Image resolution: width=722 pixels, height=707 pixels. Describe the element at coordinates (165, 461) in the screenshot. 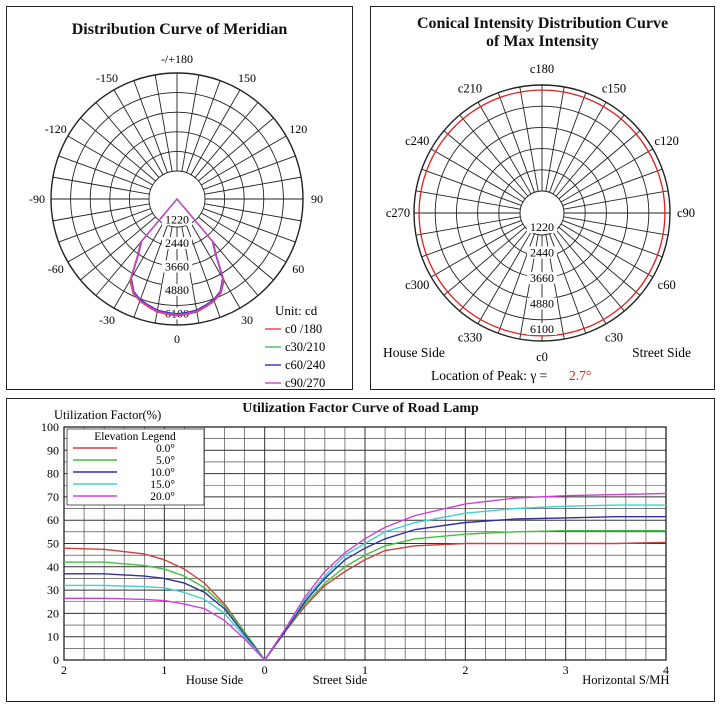

I see `uf-legend-label: 5.0°` at that location.